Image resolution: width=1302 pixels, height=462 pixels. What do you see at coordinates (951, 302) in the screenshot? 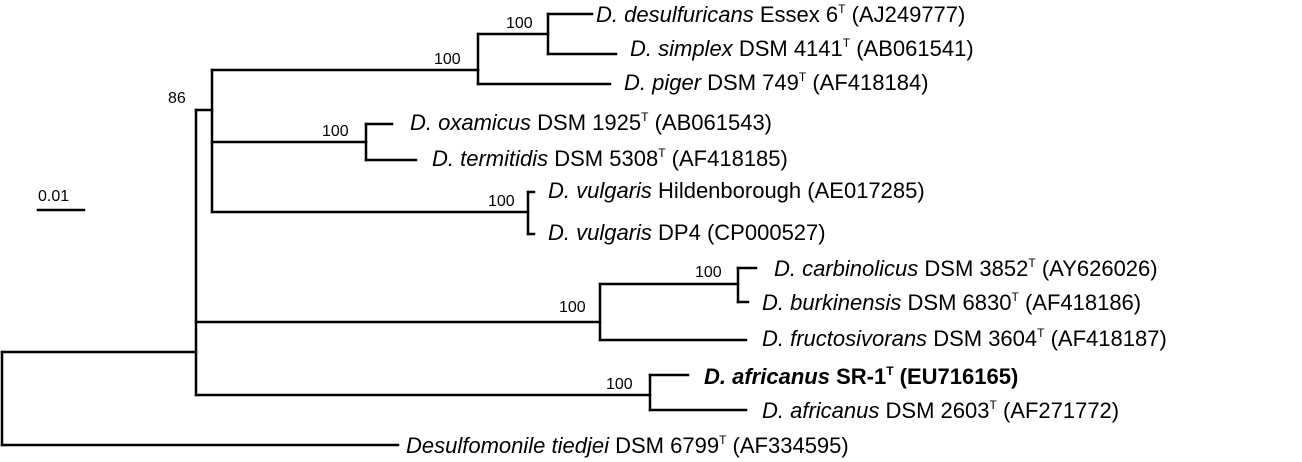
I see `taxon-label: D. burkinensis DSM 6830T (AF418186)` at bounding box center [951, 302].